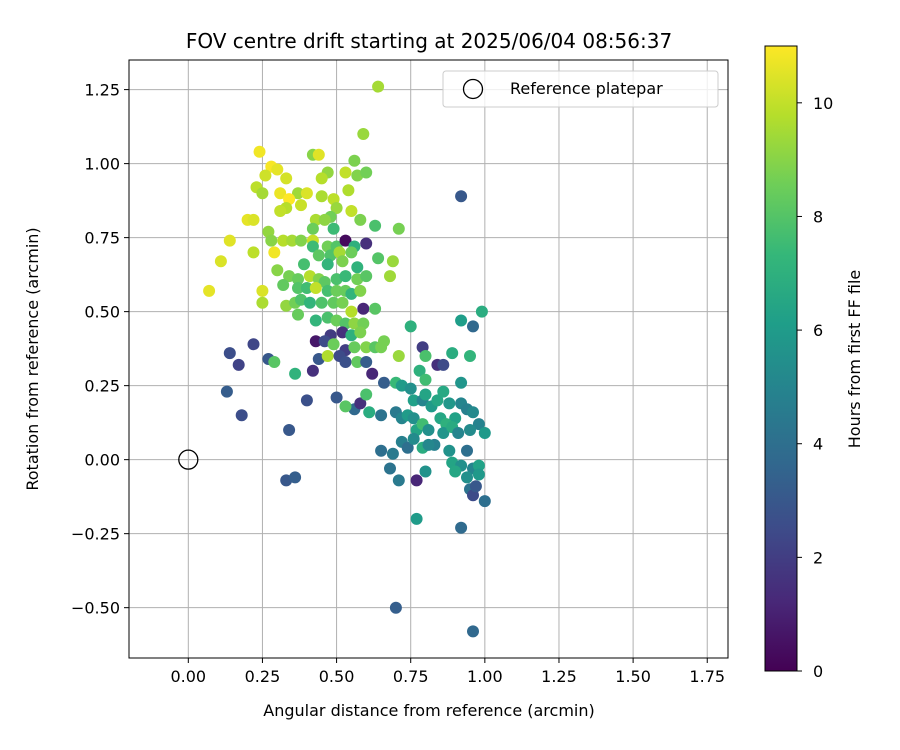 This screenshot has width=900, height=750. What do you see at coordinates (815, 387) in the screenshot?
I see `colorbar-ticks: 0 2 4 6 8 10` at bounding box center [815, 387].